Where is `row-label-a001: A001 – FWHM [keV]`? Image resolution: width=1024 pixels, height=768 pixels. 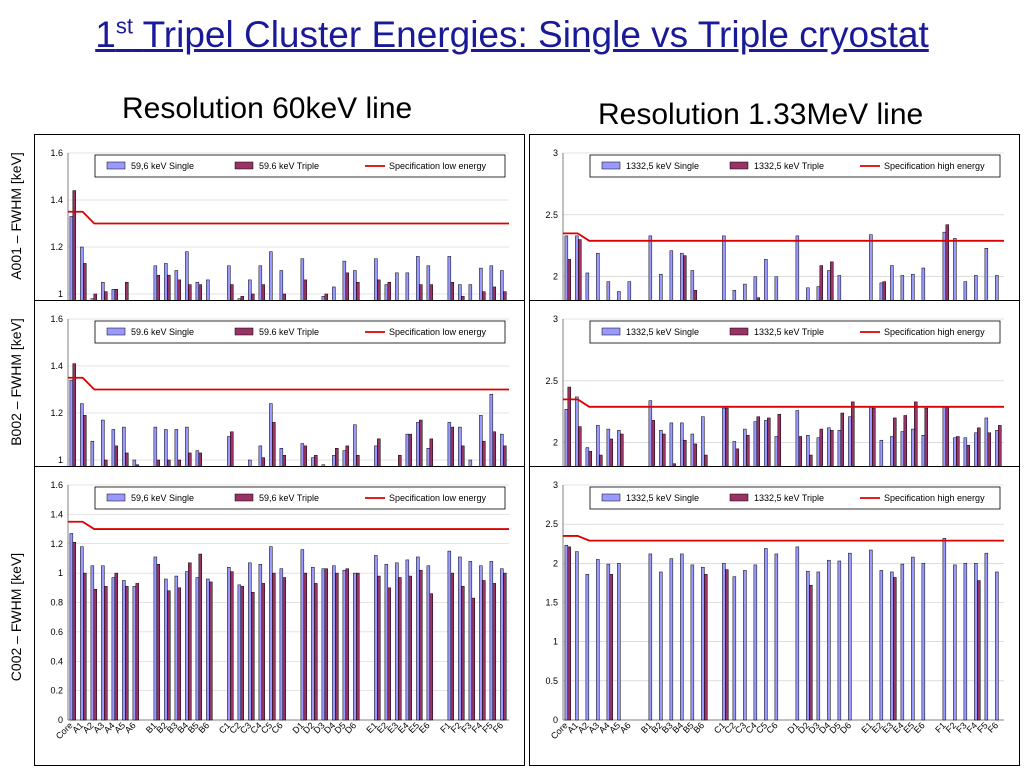
row-label-a001: A001 – FWHM [keV] is located at coordinates (16, 216).